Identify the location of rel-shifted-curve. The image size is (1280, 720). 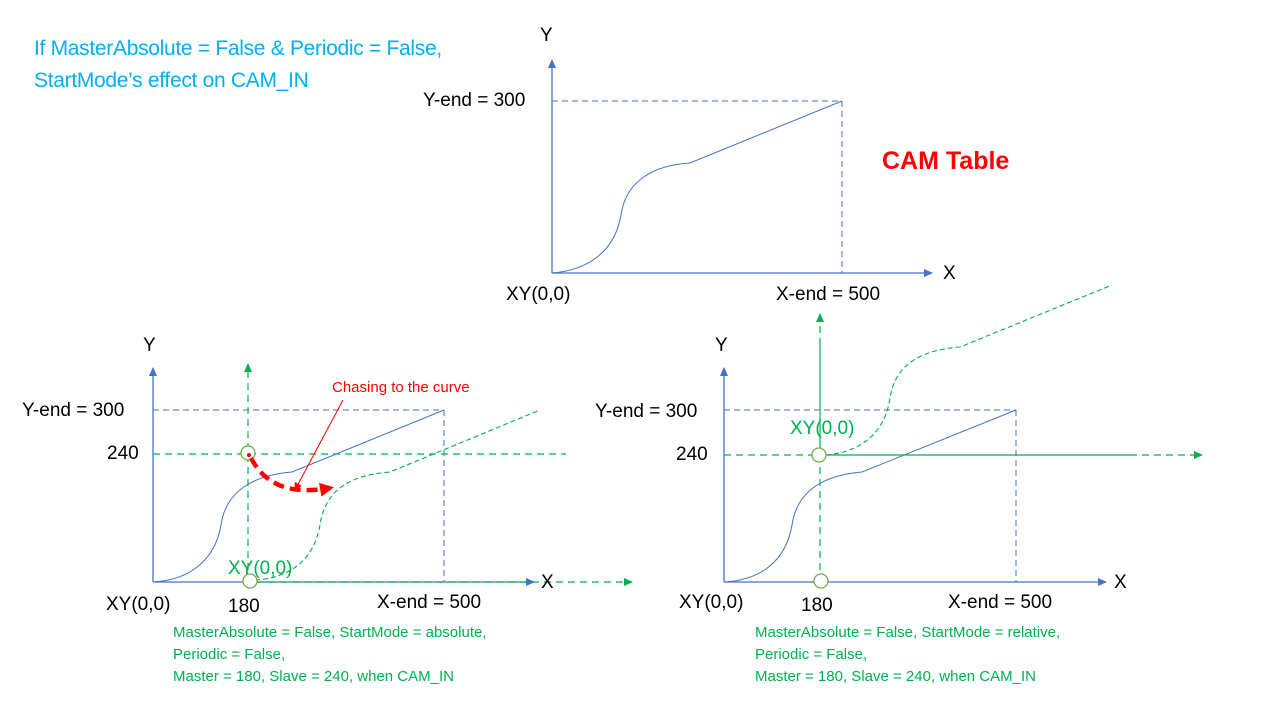
(969, 370).